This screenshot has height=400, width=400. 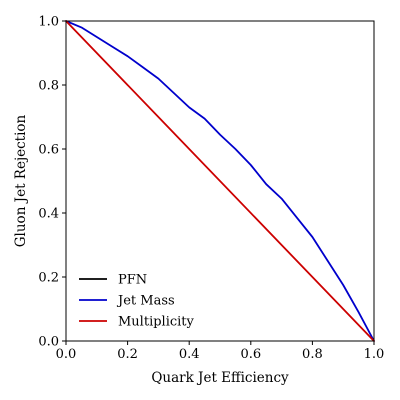 What do you see at coordinates (66, 354) in the screenshot?
I see `x-tick-label: 0.0` at bounding box center [66, 354].